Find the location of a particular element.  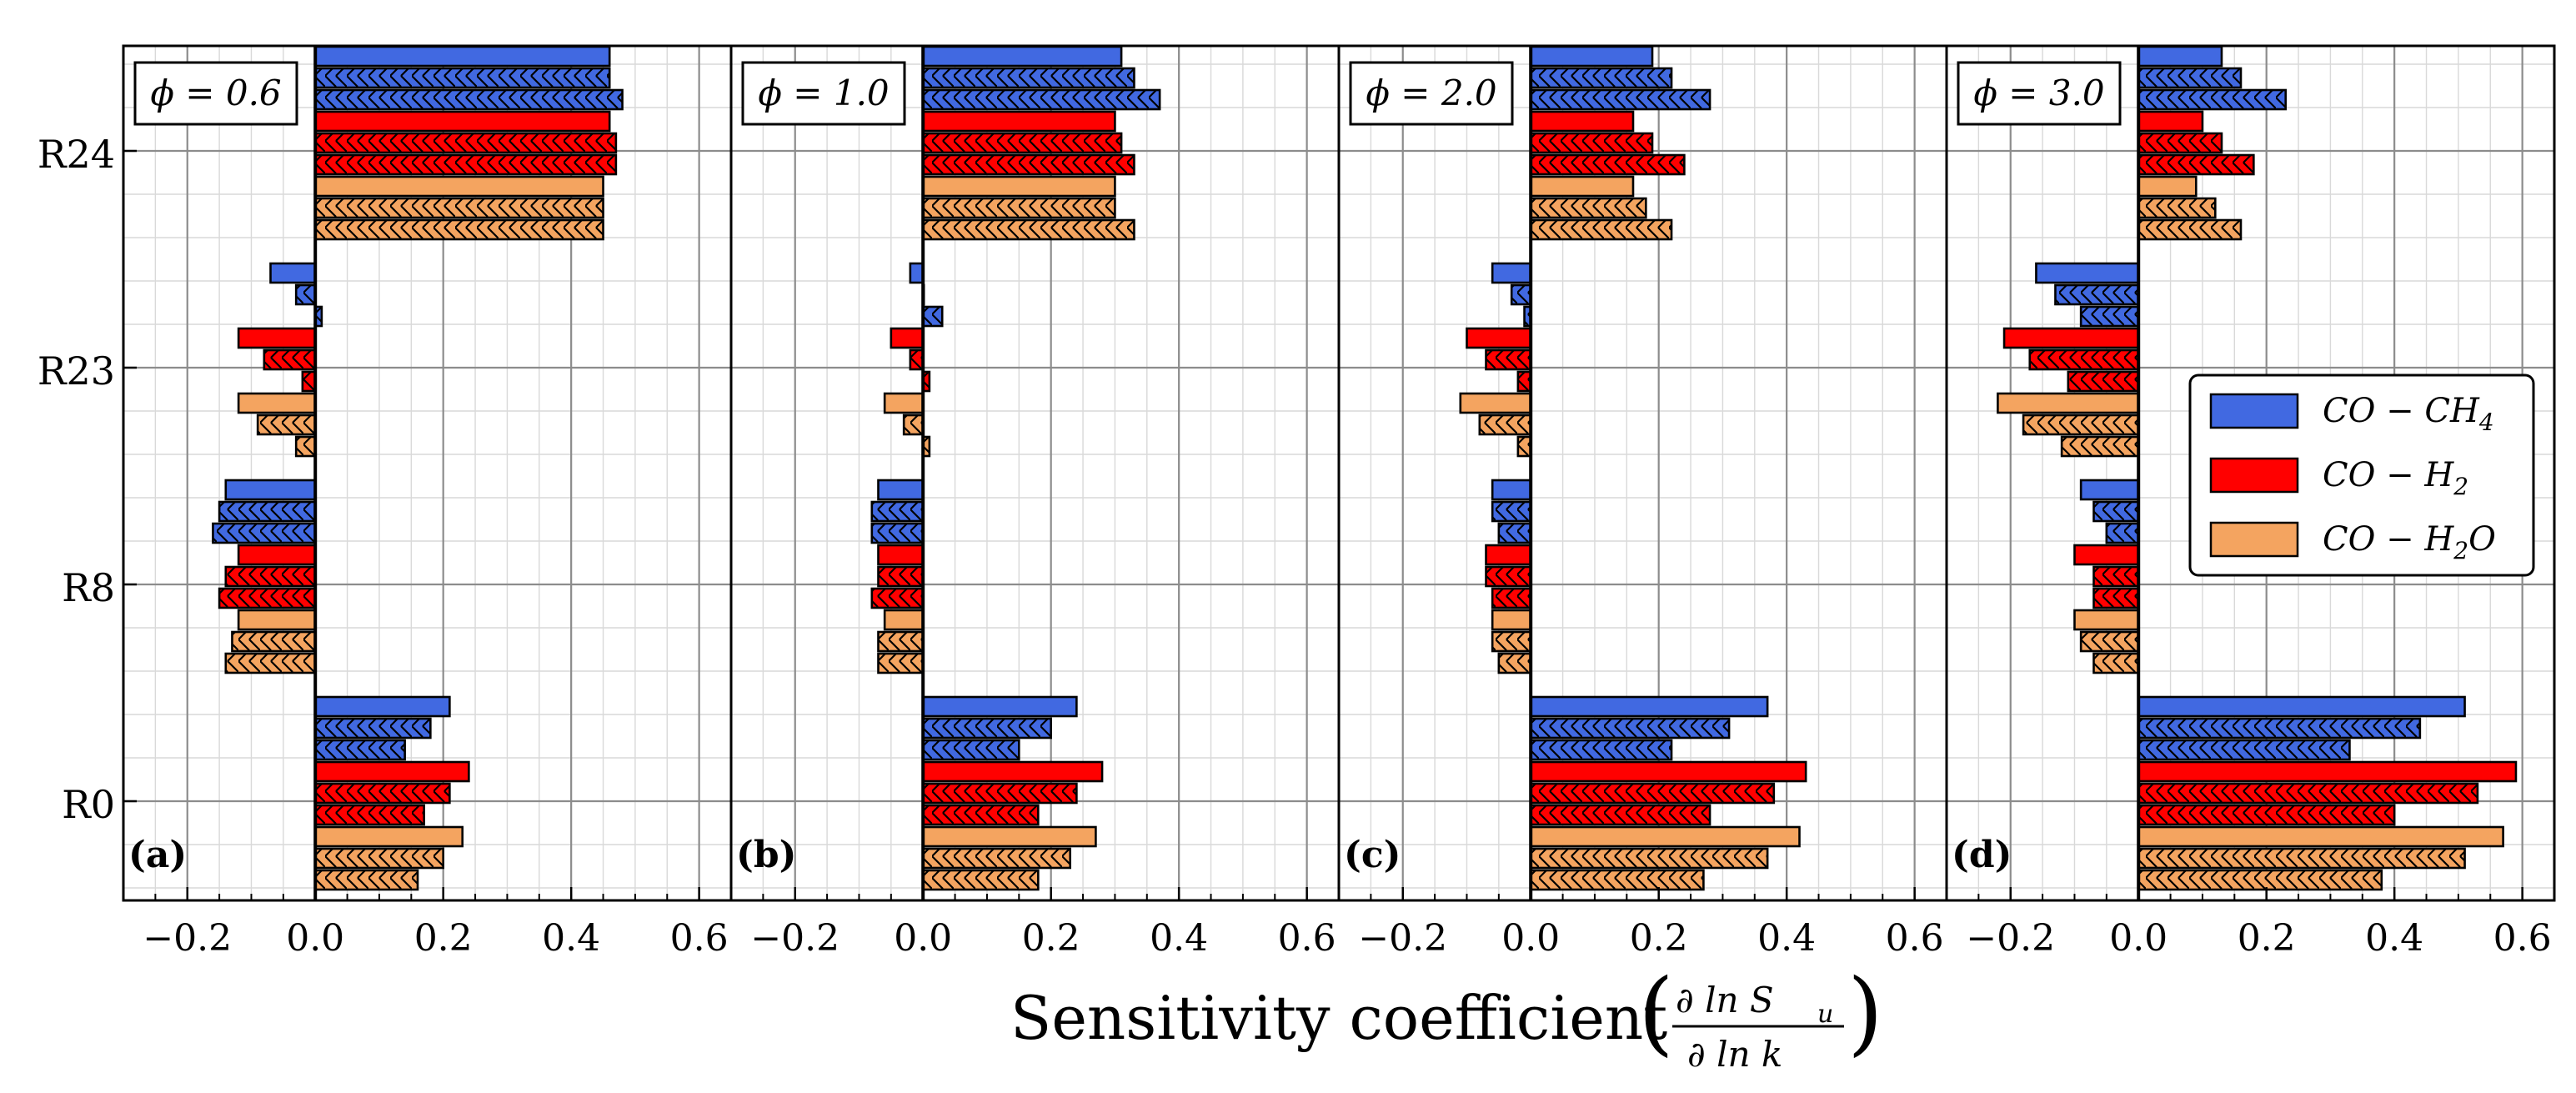

legend: CO − CH4 CO − H2 CO − H2O is located at coordinates (2361, 475).